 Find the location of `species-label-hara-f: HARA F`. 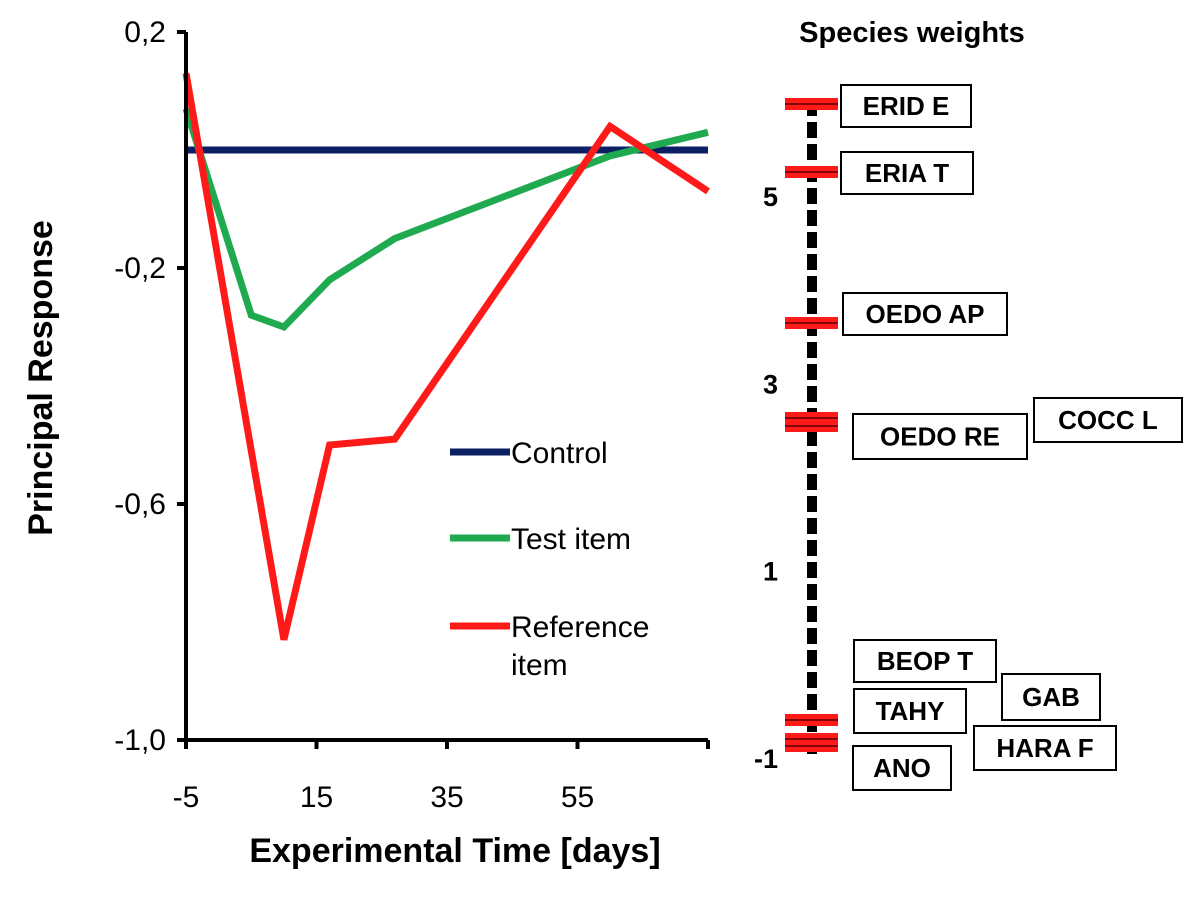

species-label-hara-f: HARA F is located at coordinates (1044, 748).